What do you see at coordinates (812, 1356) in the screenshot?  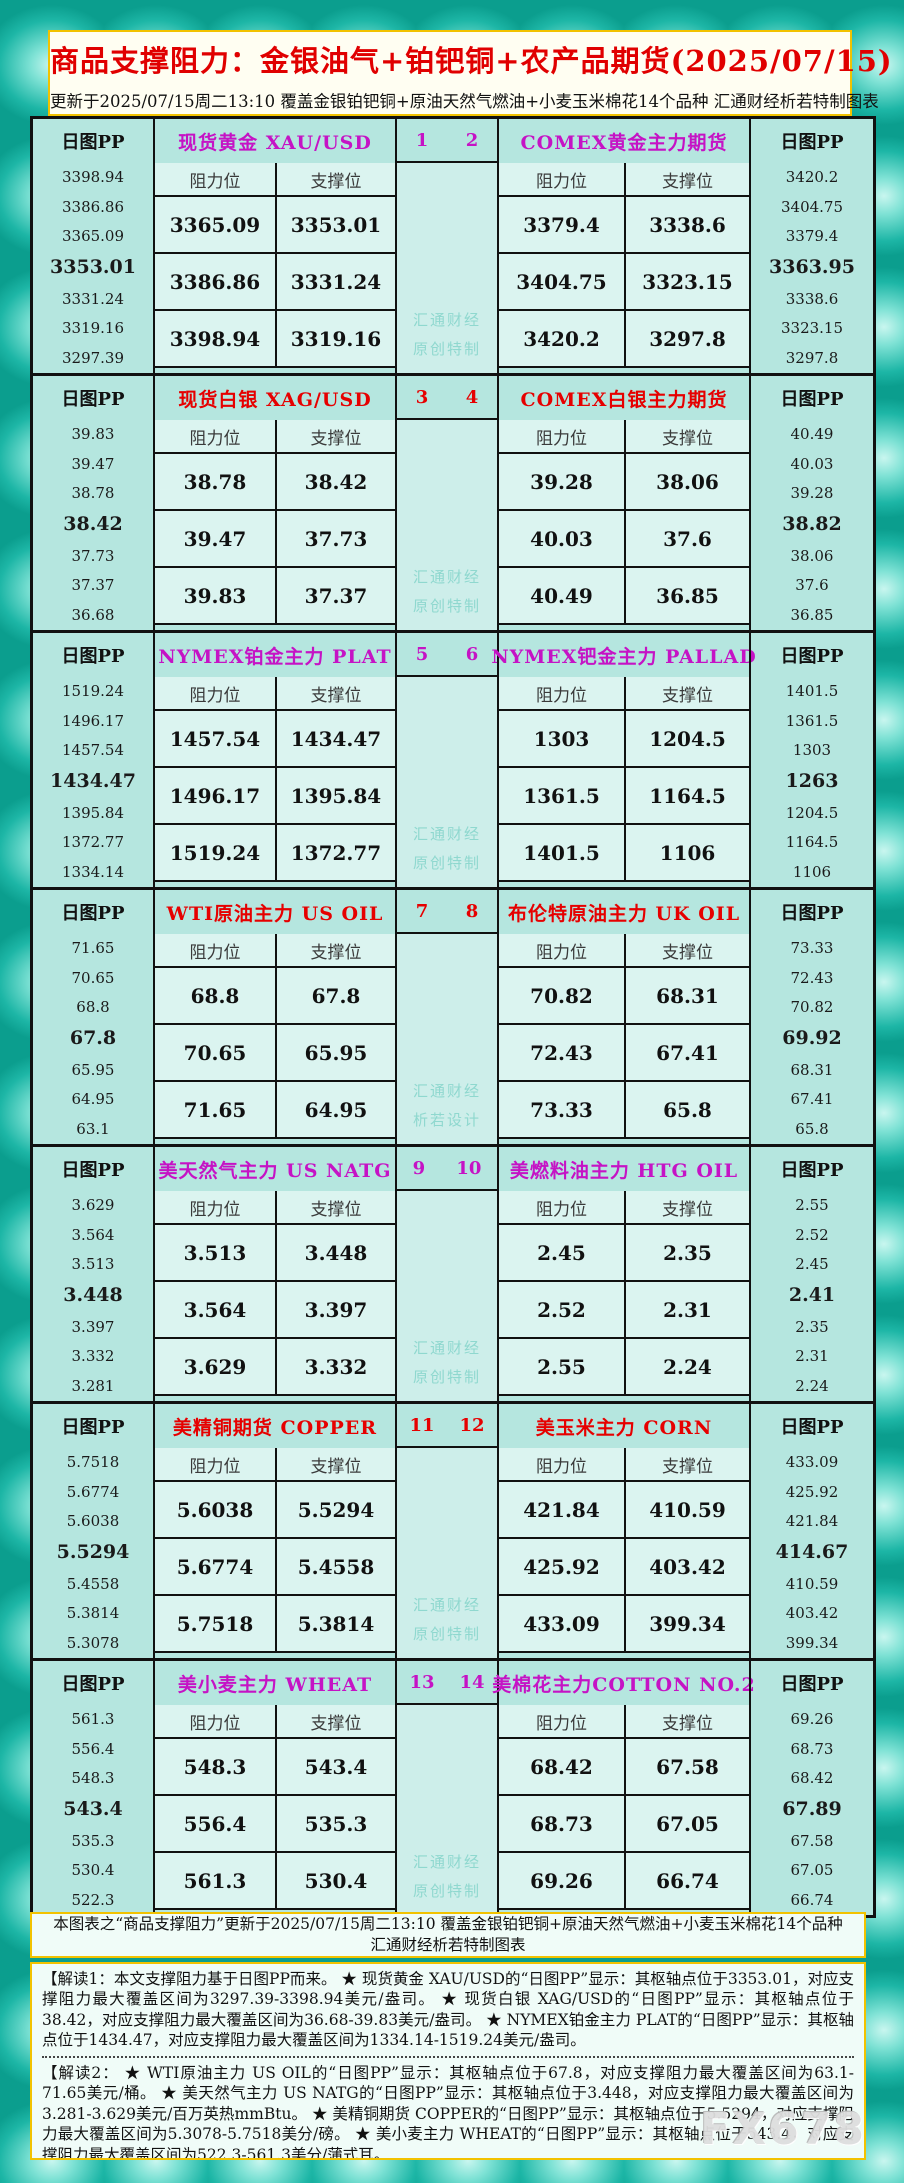 I see `pp-level: 2.31` at bounding box center [812, 1356].